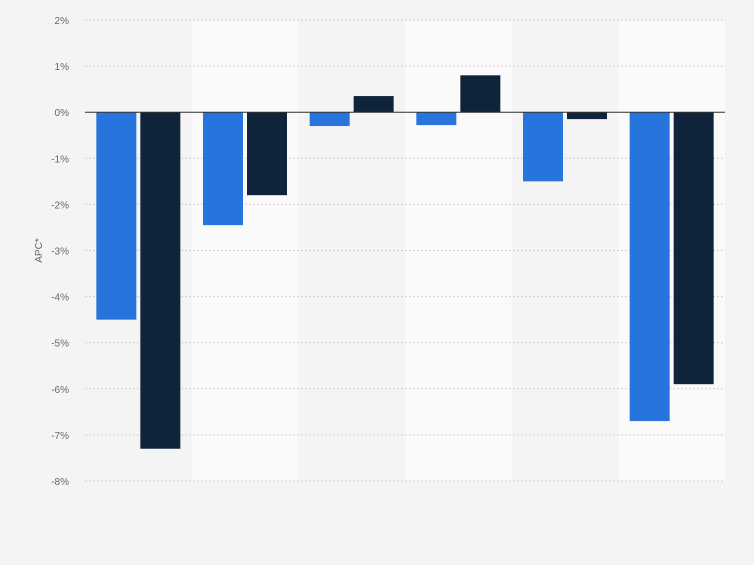 This screenshot has width=754, height=565. Describe the element at coordinates (62, 67) in the screenshot. I see `y-tick-label: 1%` at that location.